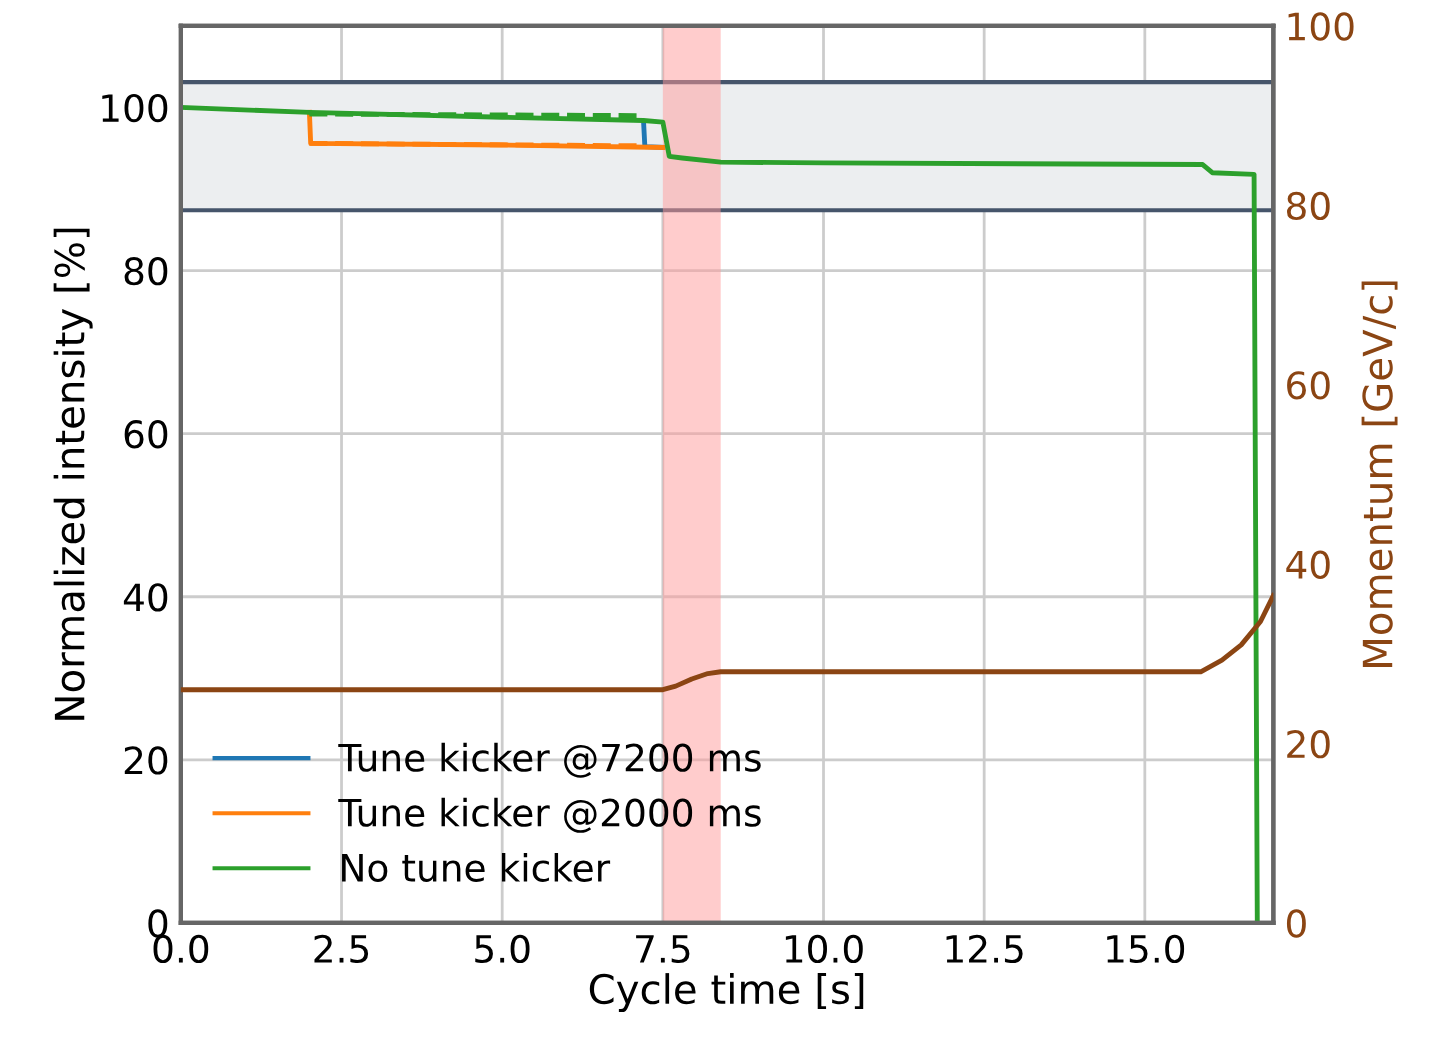  Describe the element at coordinates (1308, 206) in the screenshot. I see `y2-tick-label: 80` at that location.